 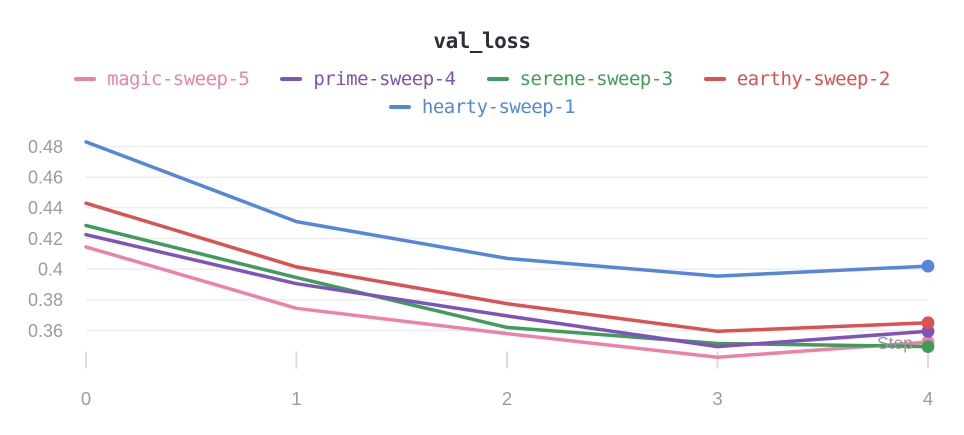 I want to click on x-tick-label: 4, so click(x=928, y=398).